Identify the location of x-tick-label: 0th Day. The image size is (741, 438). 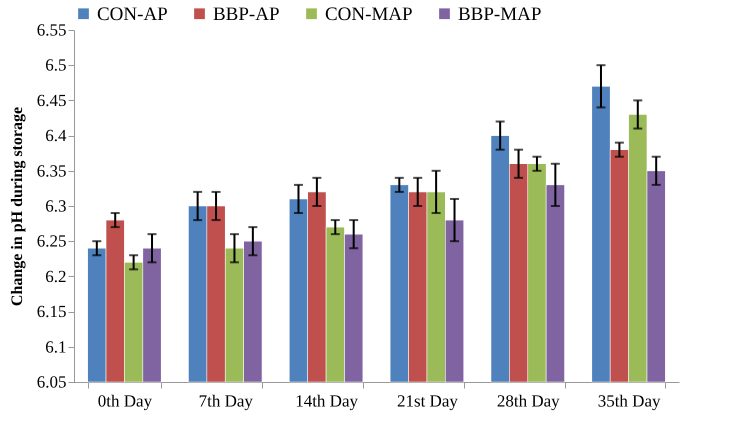
(125, 401).